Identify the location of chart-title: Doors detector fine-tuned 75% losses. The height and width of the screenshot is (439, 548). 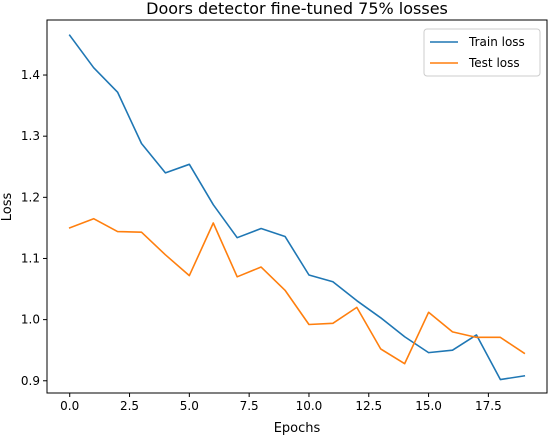
(297, 9).